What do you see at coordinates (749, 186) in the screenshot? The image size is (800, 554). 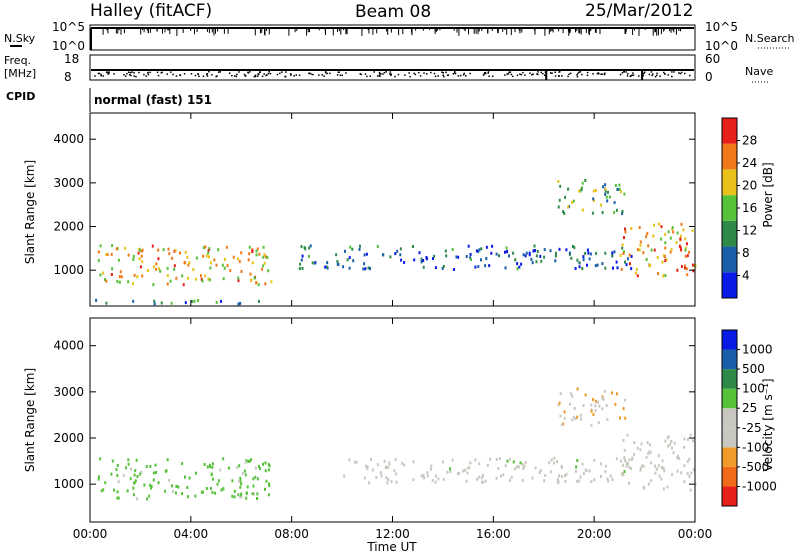 I see `colorbar-tick-label: 20` at bounding box center [749, 186].